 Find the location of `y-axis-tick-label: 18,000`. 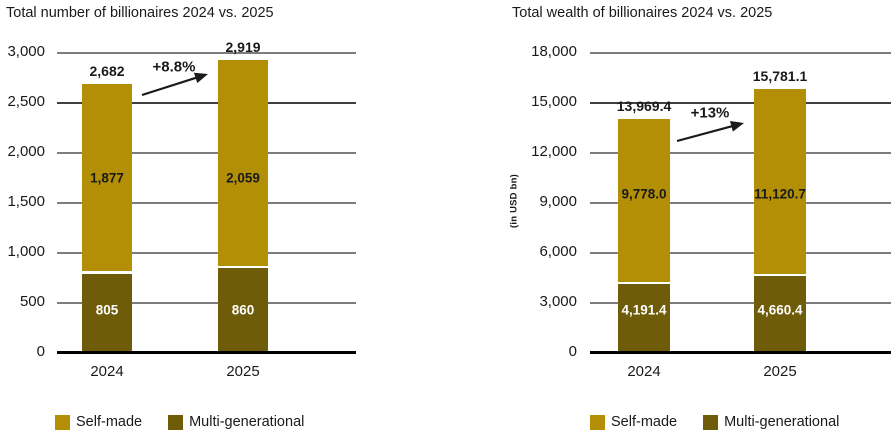

y-axis-tick-label: 18,000 is located at coordinates (554, 51).